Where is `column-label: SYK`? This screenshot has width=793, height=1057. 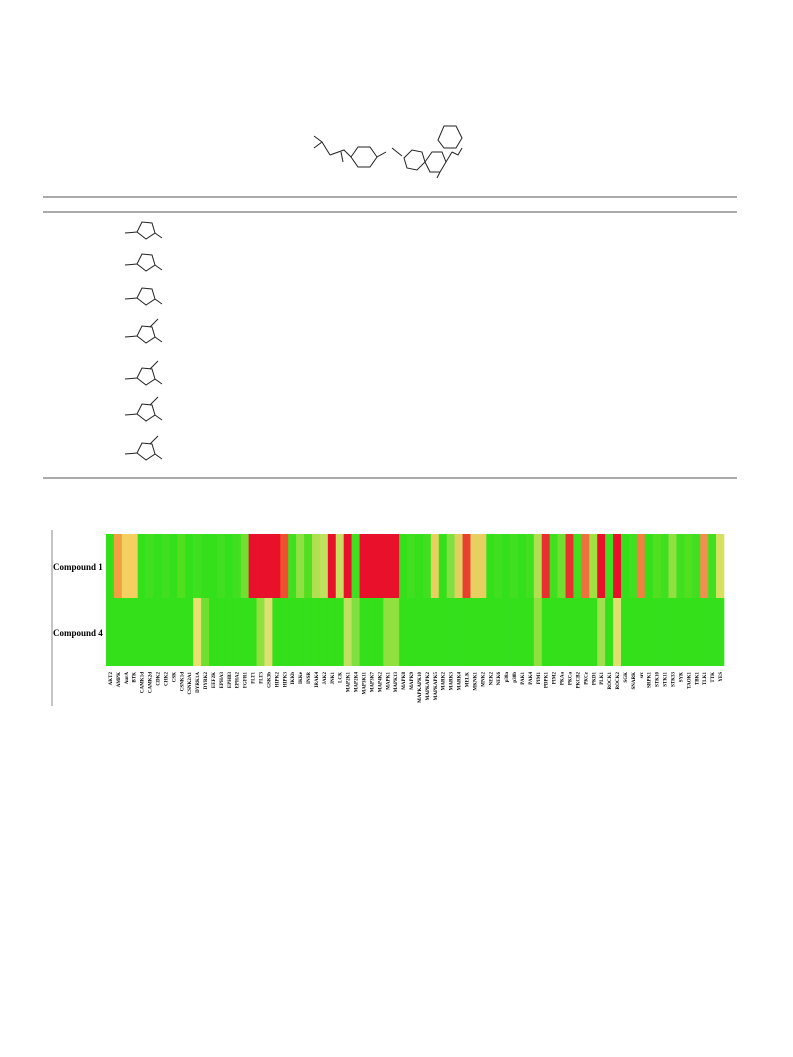 column-label: SYK is located at coordinates (681, 677).